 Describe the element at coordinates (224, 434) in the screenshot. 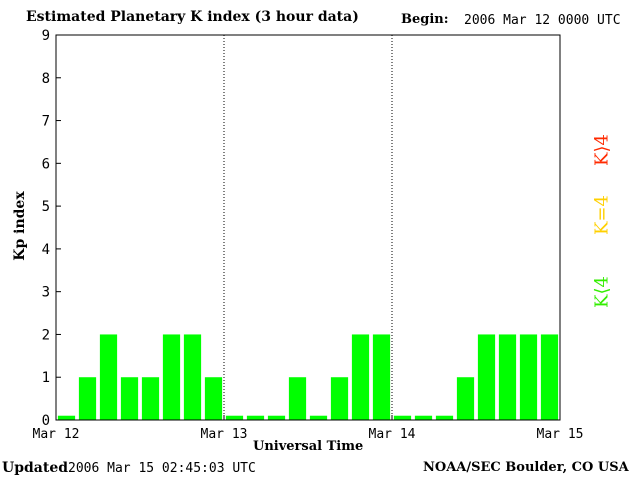

I see `x-tick-label: Mar 13` at that location.